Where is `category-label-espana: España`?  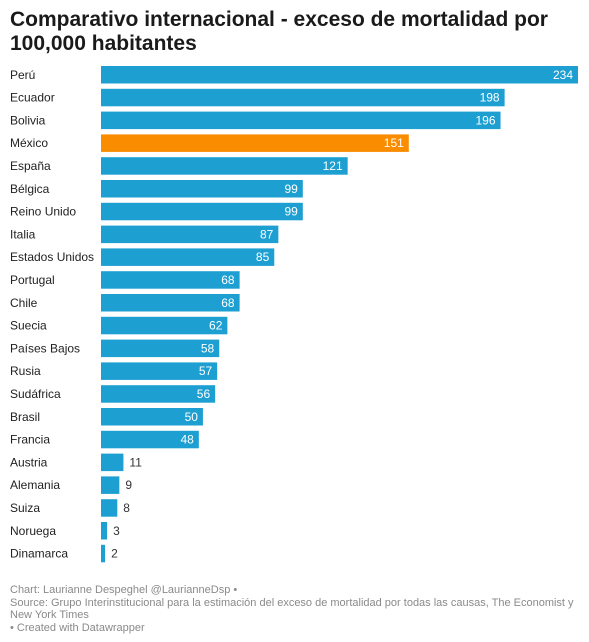
category-label-espana: España is located at coordinates (30, 166).